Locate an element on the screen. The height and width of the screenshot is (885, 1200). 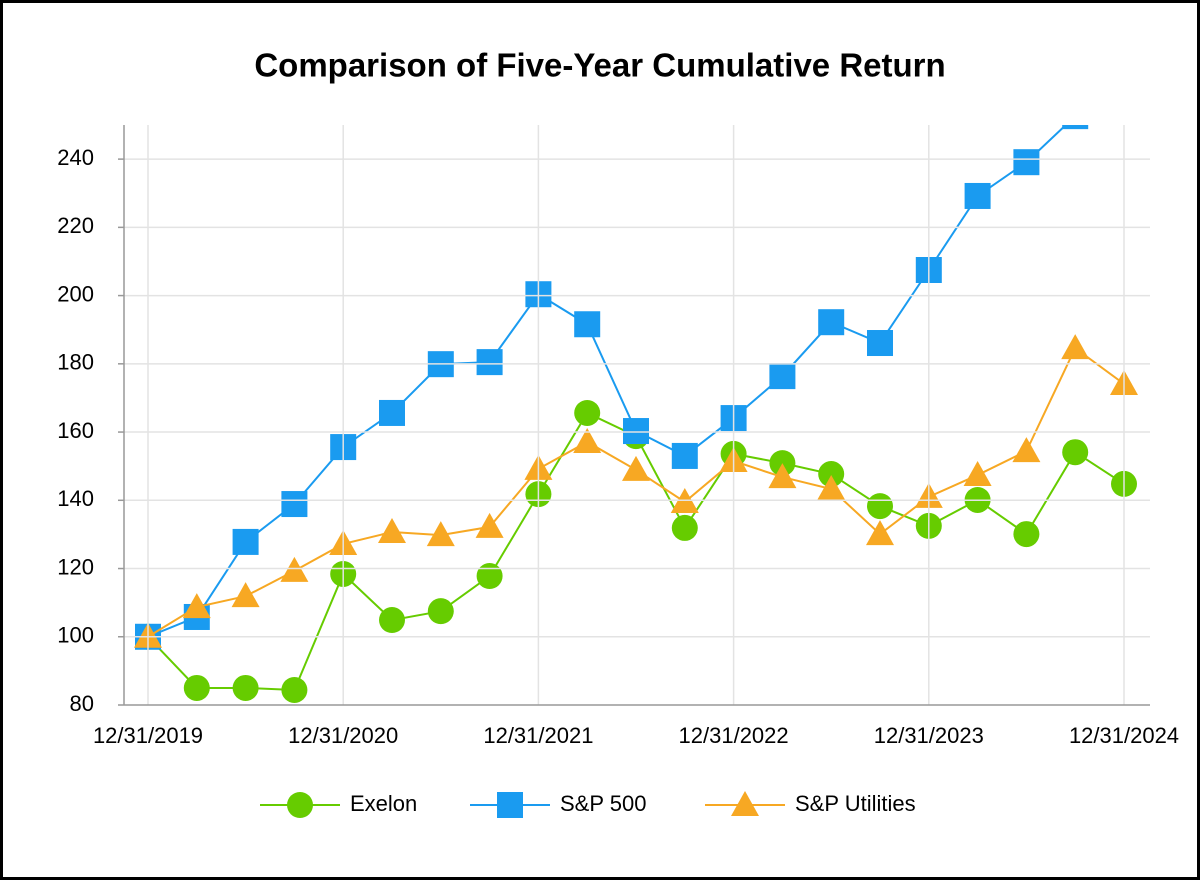
x-tick-label: 12/31/2023 is located at coordinates (929, 735).